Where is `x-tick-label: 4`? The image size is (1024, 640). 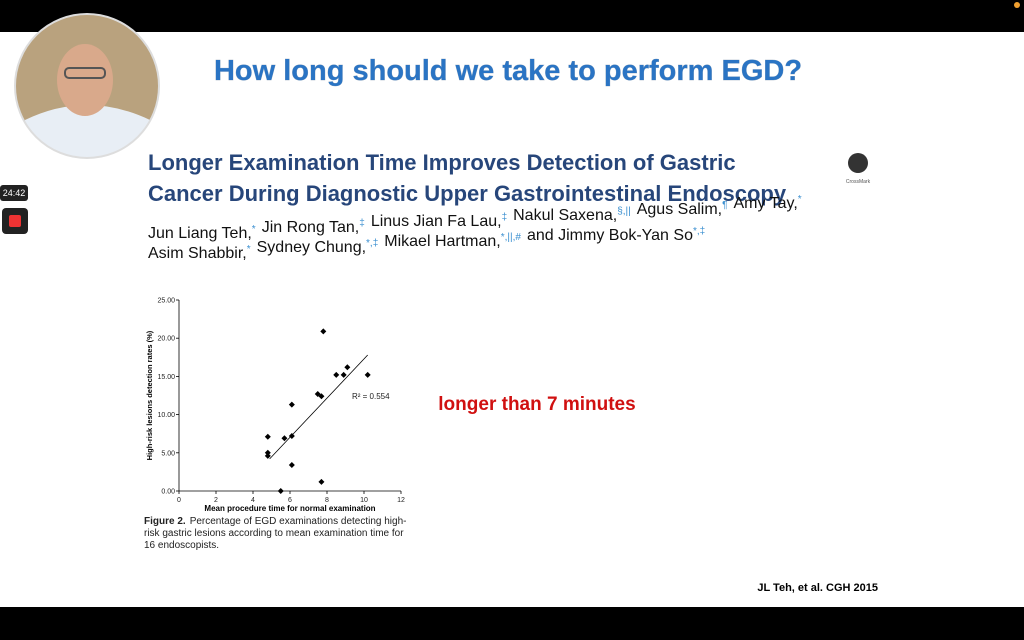
x-tick-label: 4 is located at coordinates (253, 500).